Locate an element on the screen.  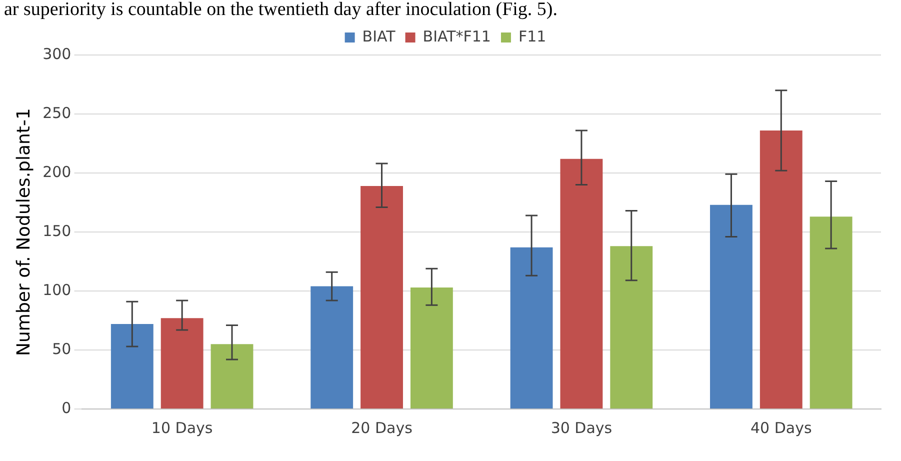
x-tick-label: 40 Days is located at coordinates (781, 427).